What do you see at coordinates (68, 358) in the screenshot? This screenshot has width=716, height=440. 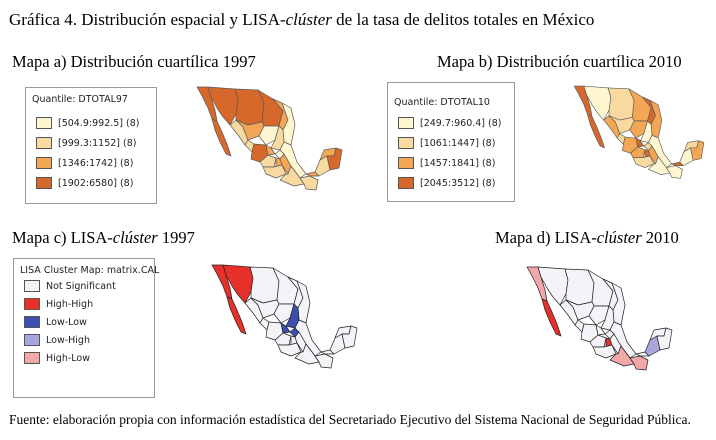 I see `legend-label: High-Low` at bounding box center [68, 358].